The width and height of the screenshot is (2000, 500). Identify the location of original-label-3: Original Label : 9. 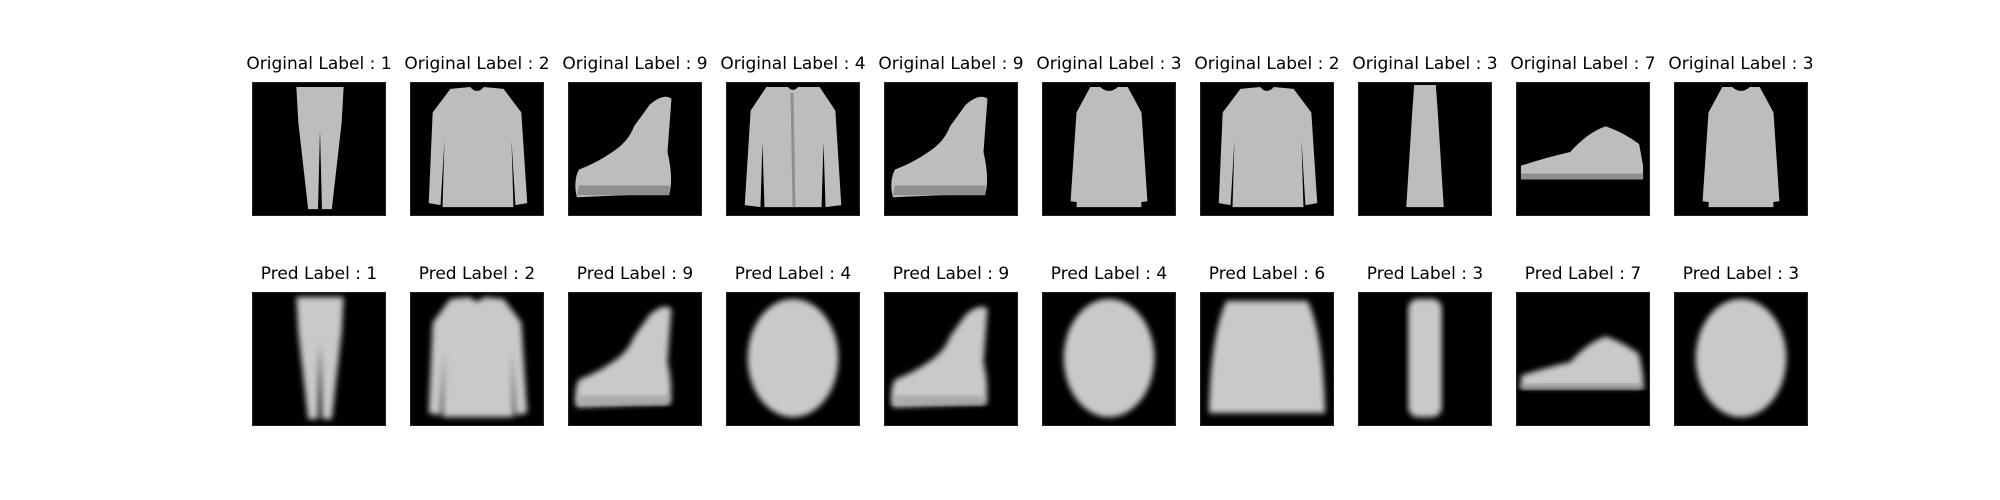
(635, 64).